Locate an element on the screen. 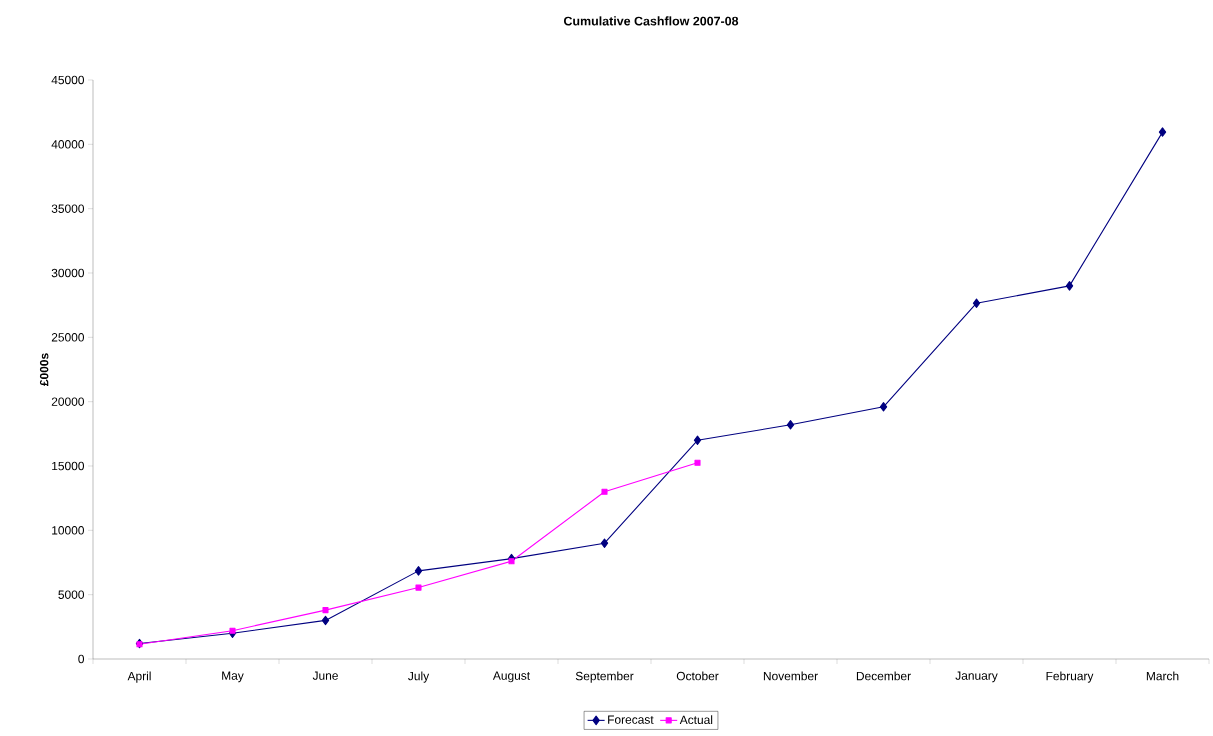 This screenshot has height=736, width=1213. y-tick-label: 5000 is located at coordinates (71, 594).